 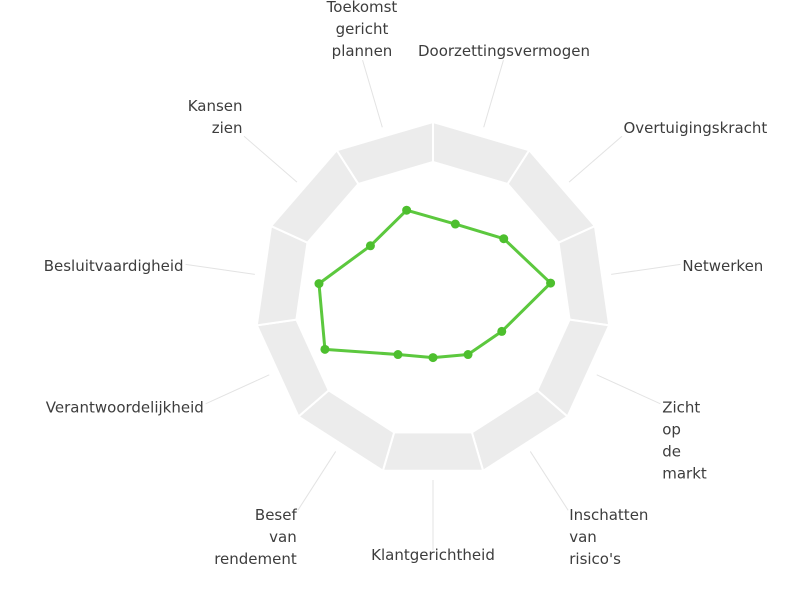 I want to click on category-label-line: gericht, so click(x=362, y=29).